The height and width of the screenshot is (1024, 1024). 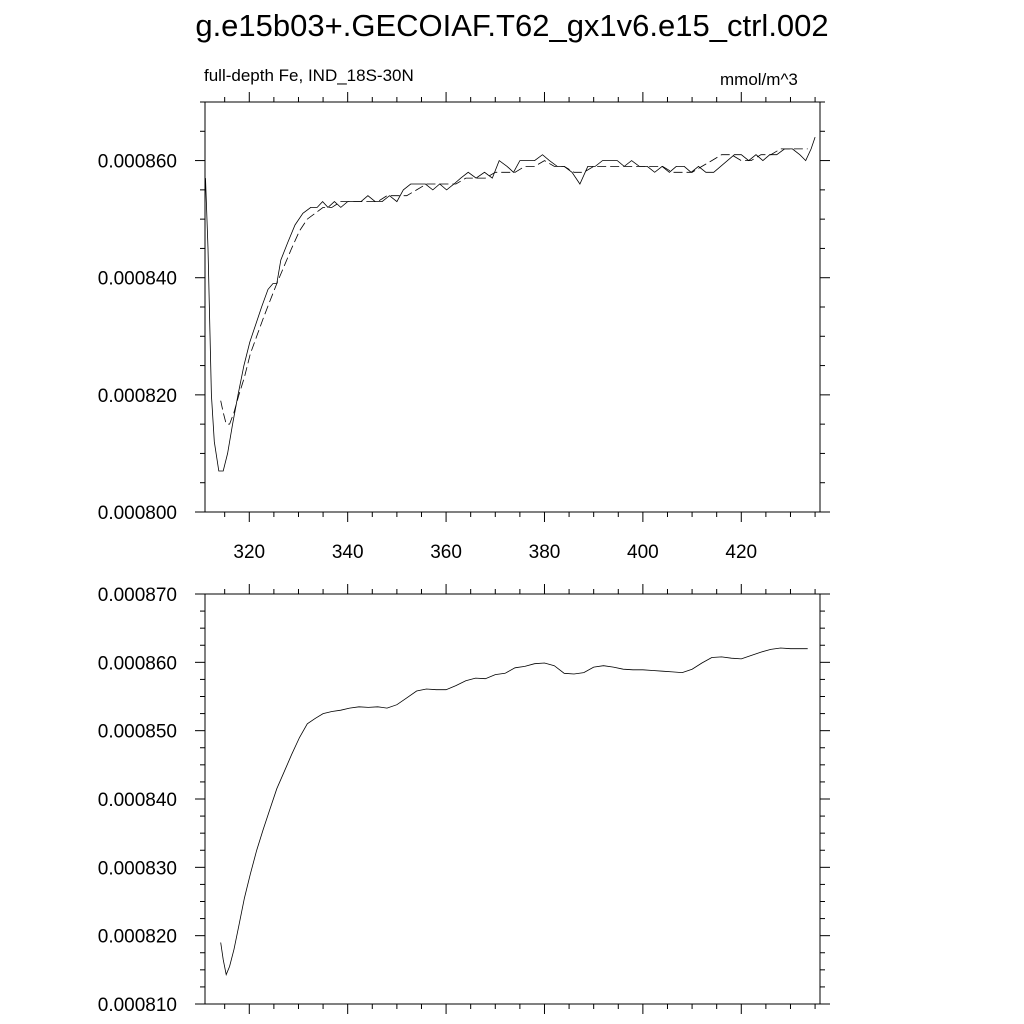 I want to click on x-tick-label: 420, so click(x=741, y=552).